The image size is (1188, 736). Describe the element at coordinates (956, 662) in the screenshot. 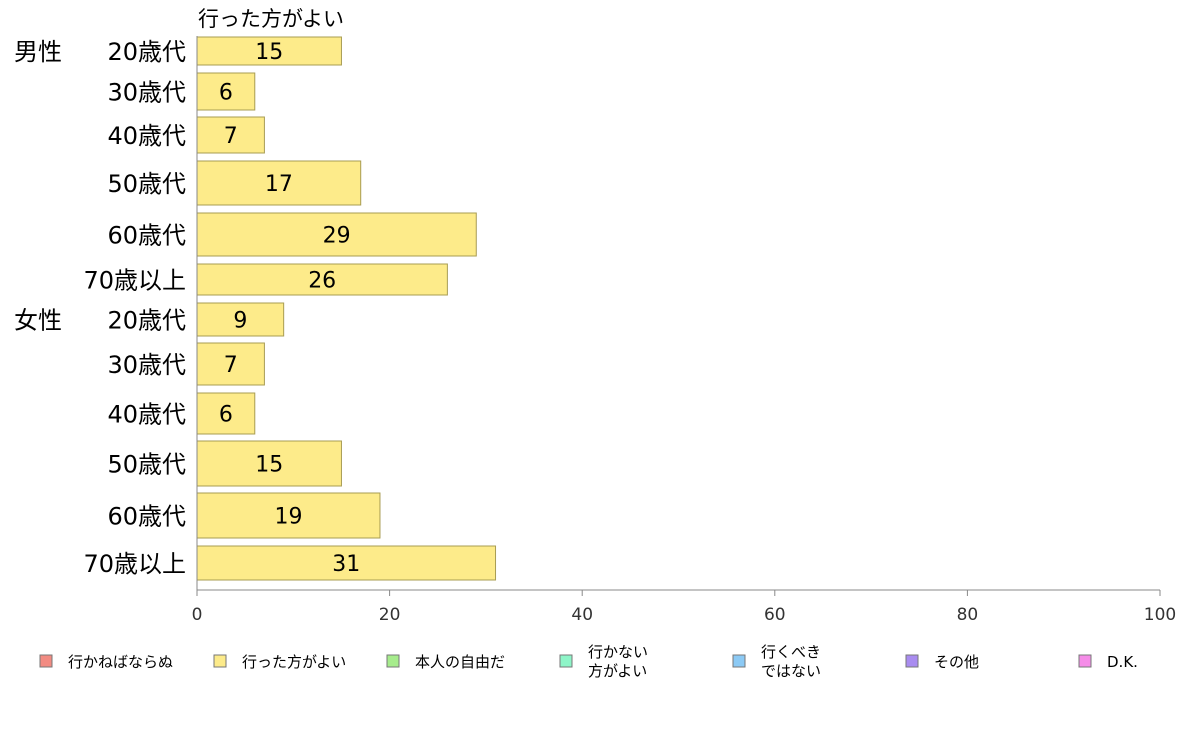

I see `legend-label: その他` at that location.